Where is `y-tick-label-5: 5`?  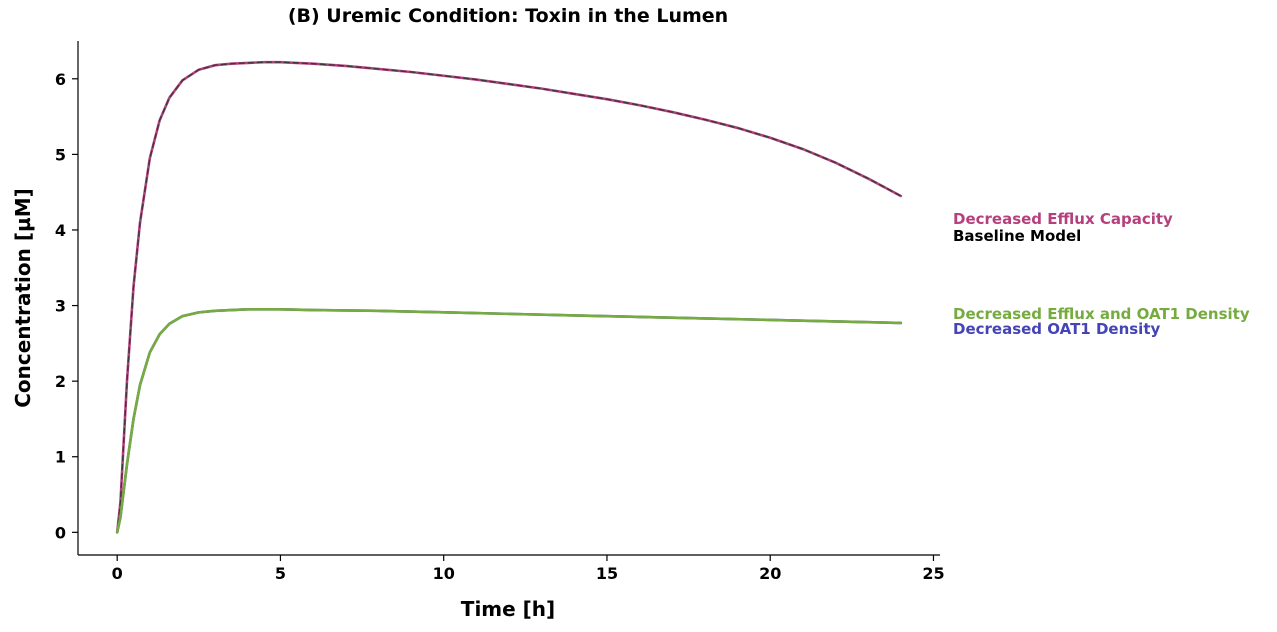
y-tick-label-5: 5 is located at coordinates (60, 154).